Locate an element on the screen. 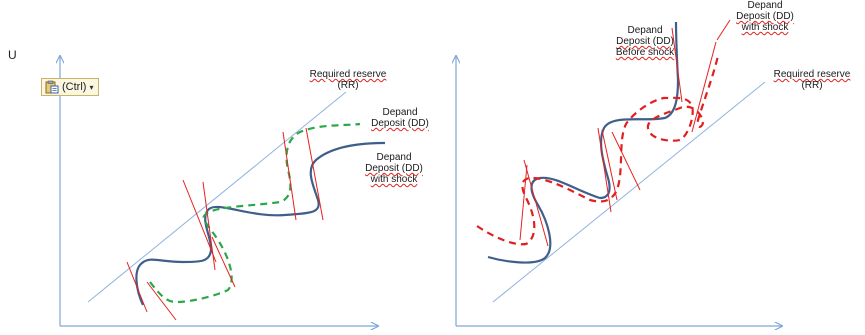 The width and height of the screenshot is (865, 335). clipboard-icon is located at coordinates (52, 87).